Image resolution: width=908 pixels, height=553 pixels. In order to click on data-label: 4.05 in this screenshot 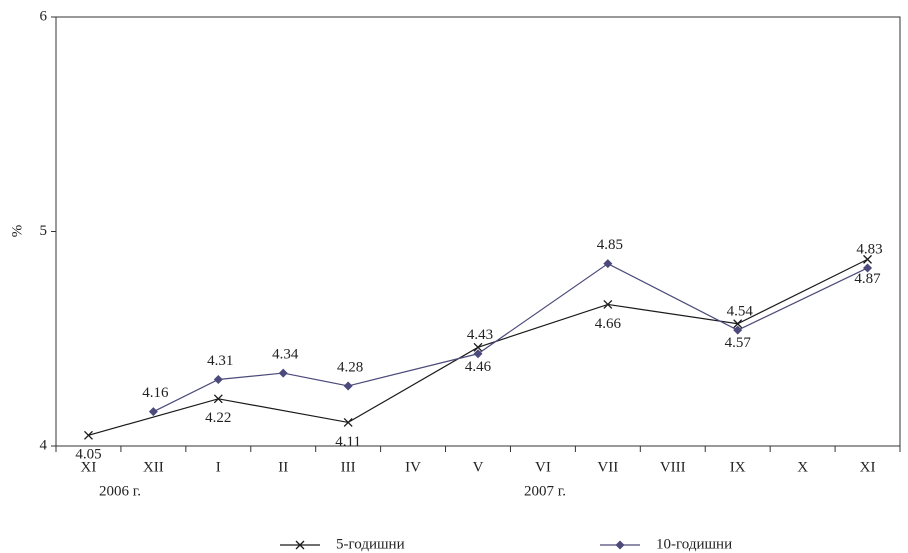, I will do `click(88, 455)`.